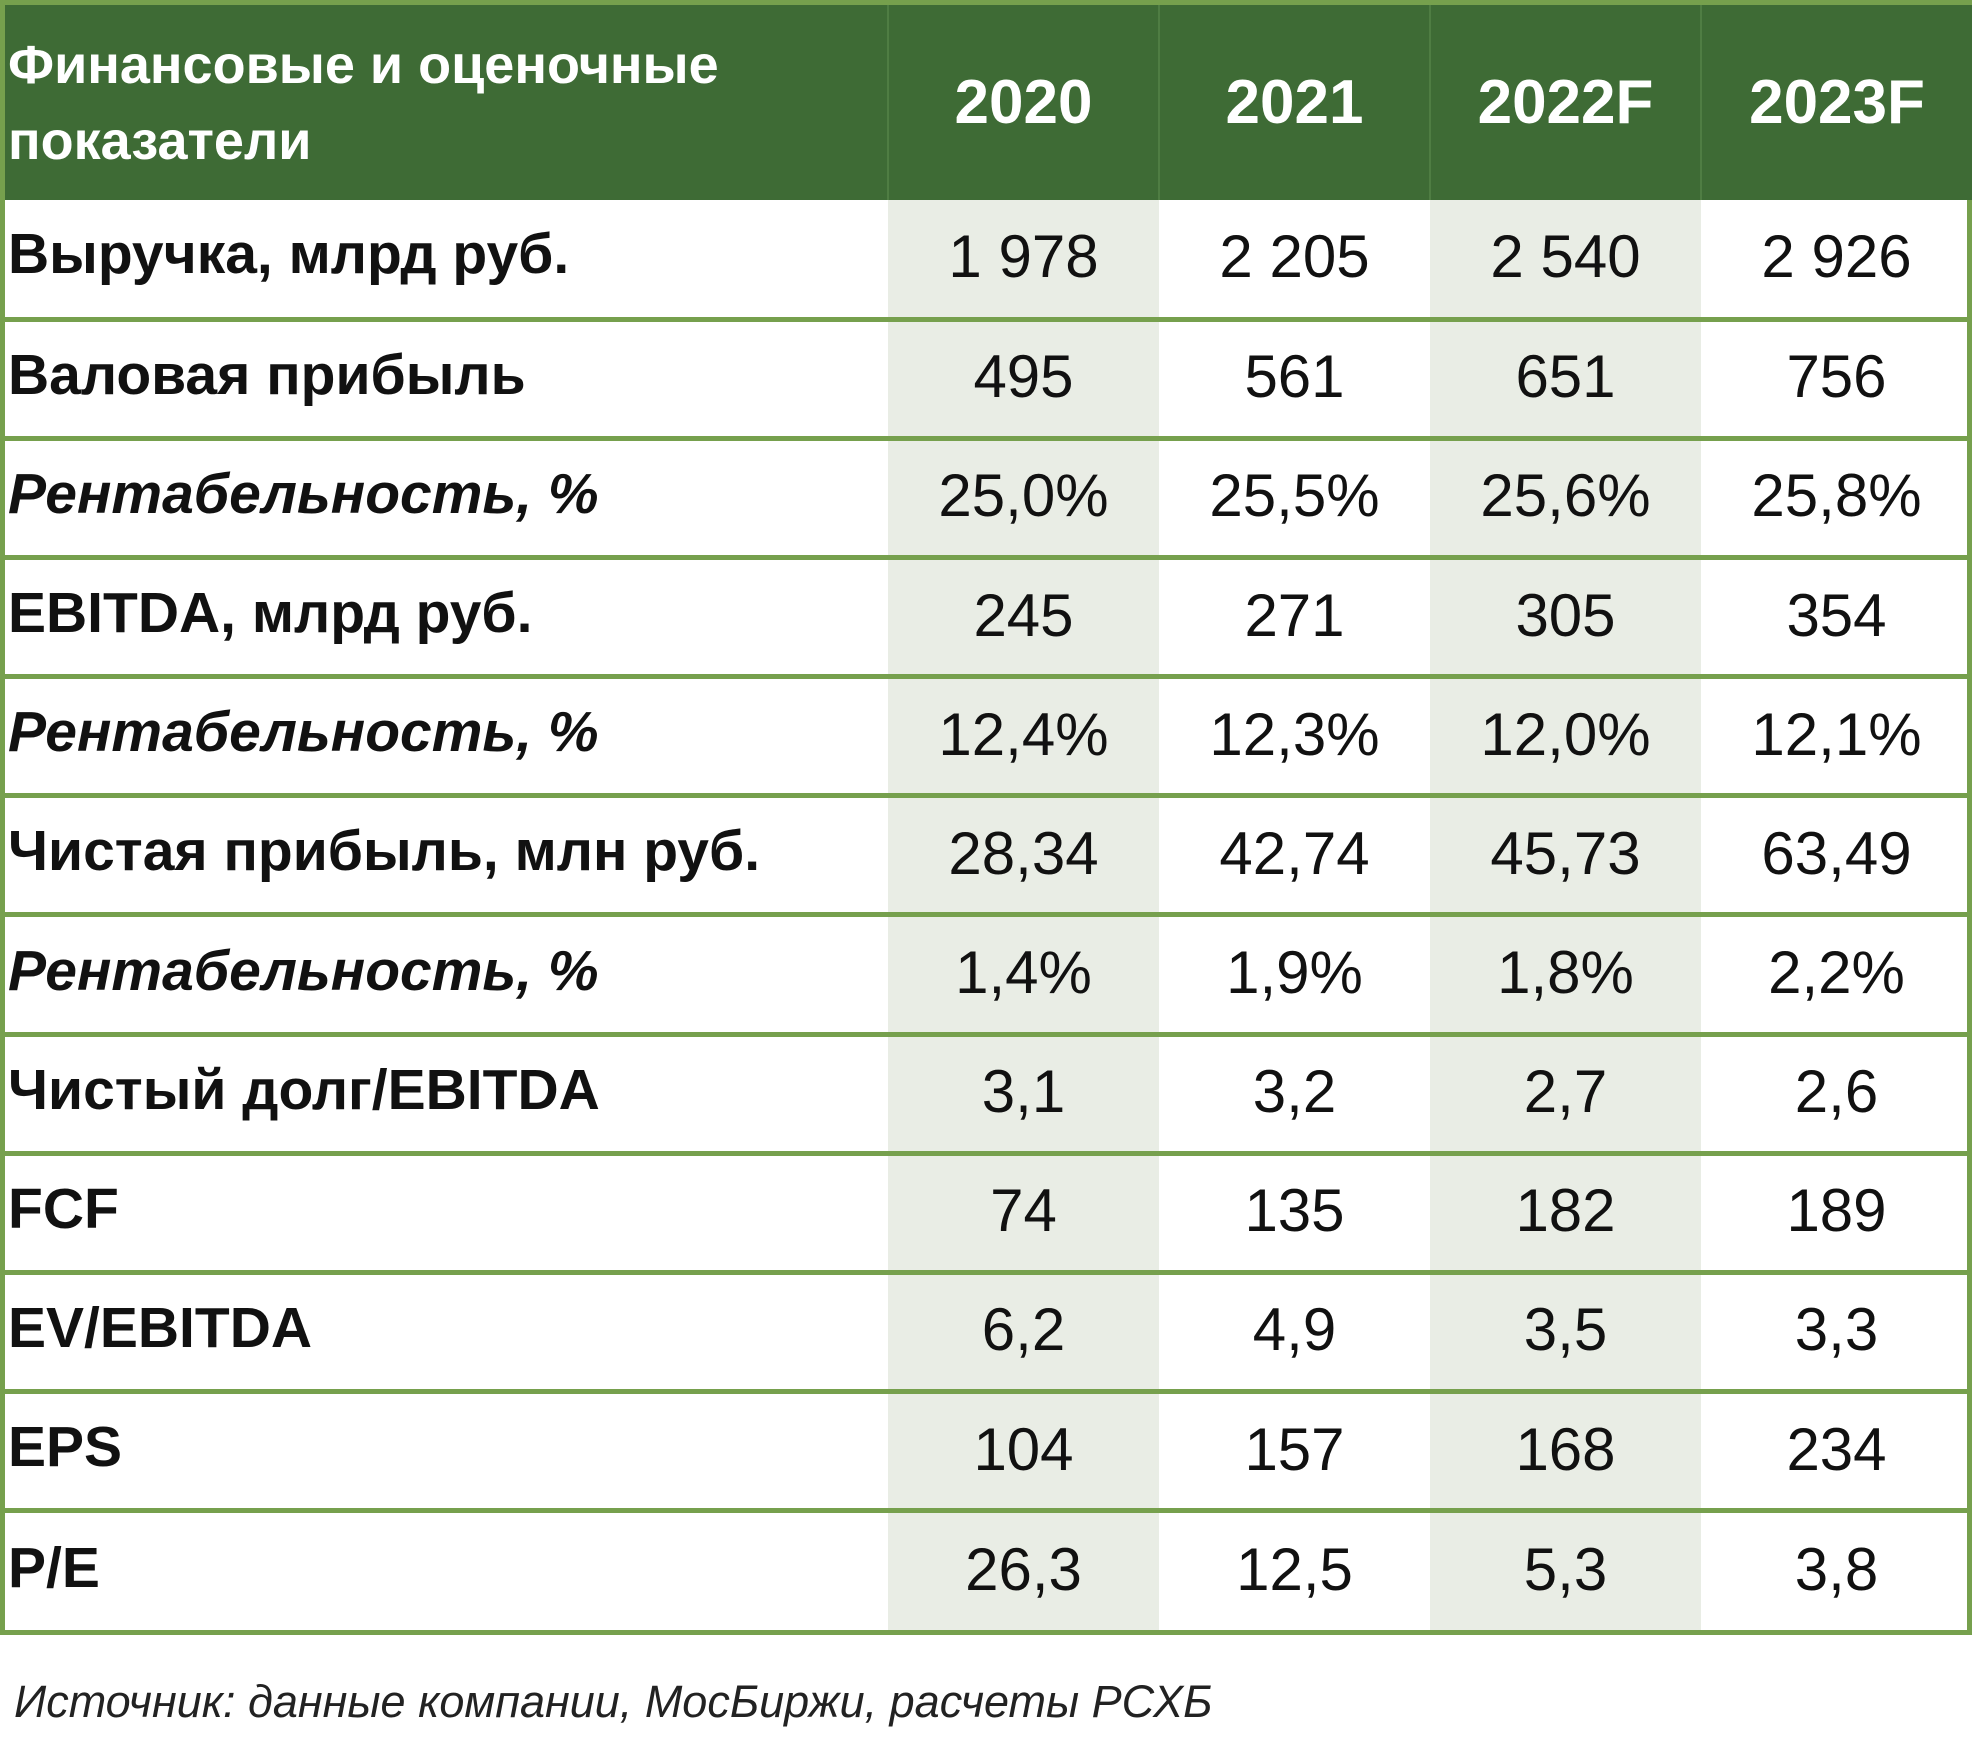  I want to click on value-cell: 3,3, so click(1836, 1330).